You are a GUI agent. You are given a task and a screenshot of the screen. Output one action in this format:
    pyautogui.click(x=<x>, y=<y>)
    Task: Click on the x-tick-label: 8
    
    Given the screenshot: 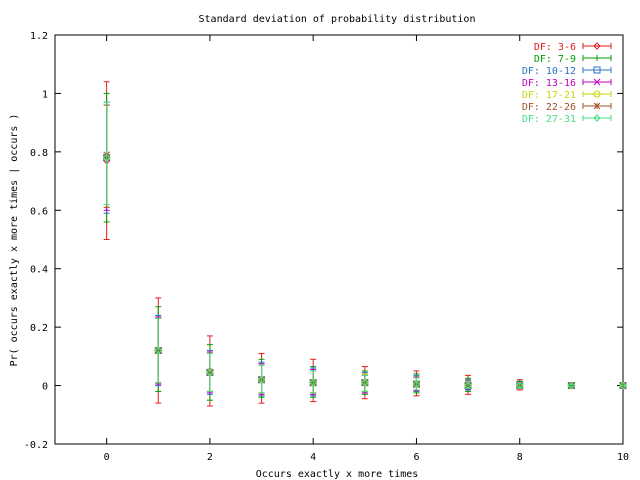 What is the action you would take?
    pyautogui.click(x=520, y=457)
    